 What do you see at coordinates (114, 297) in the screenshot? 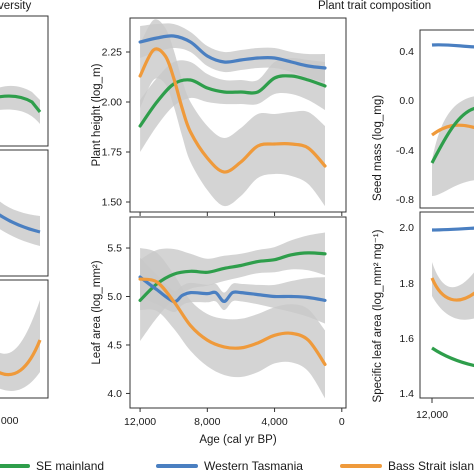
I see `leaf-area-ytick-label: 5.0` at bounding box center [114, 297].